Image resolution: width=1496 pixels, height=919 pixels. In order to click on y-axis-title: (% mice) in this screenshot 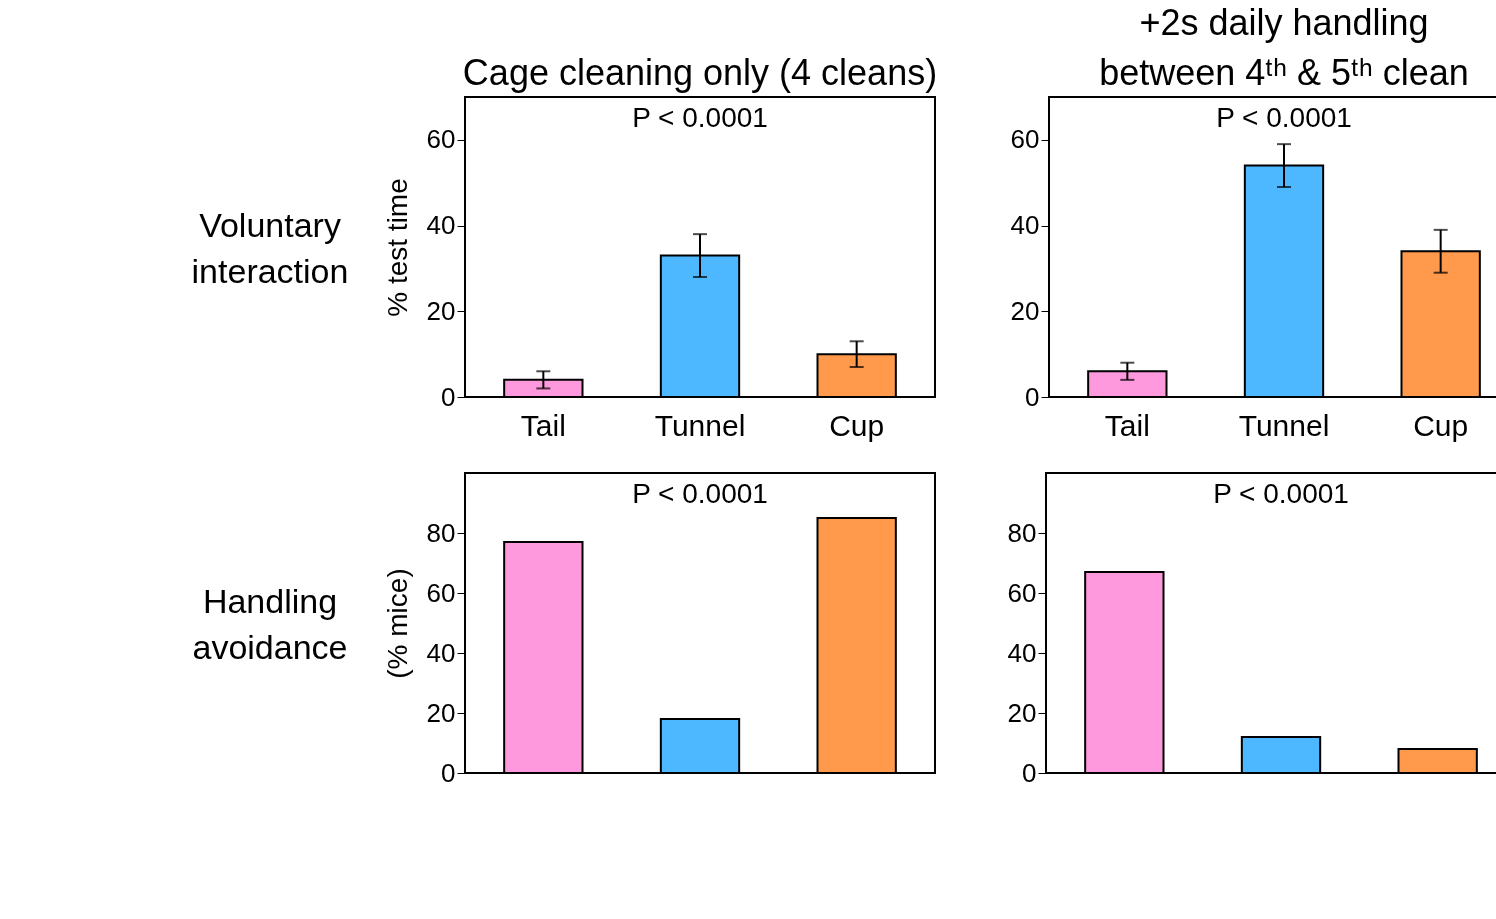, I will do `click(397, 623)`.